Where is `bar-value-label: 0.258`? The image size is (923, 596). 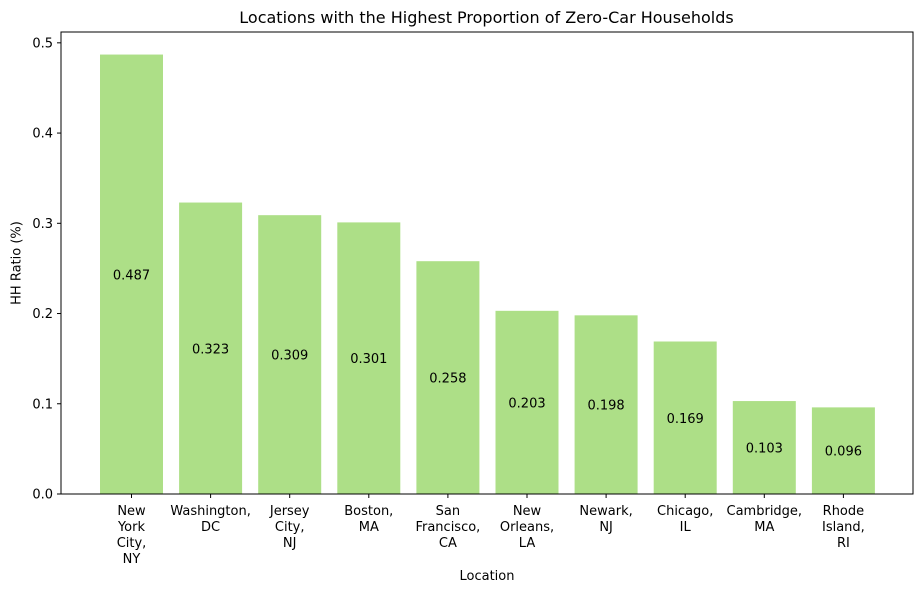 bar-value-label: 0.258 is located at coordinates (447, 379).